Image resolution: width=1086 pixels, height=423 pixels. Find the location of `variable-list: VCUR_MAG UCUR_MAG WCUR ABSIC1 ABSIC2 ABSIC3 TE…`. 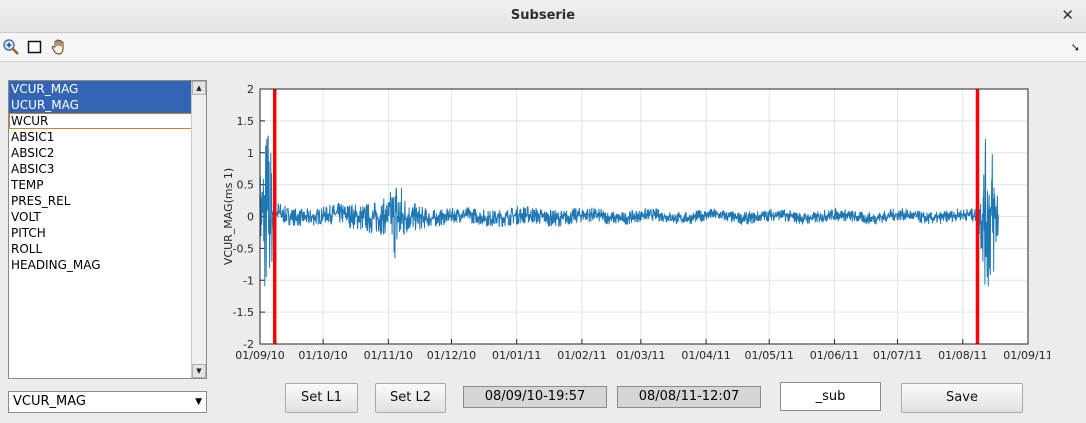

variable-list: VCUR_MAG UCUR_MAG WCUR ABSIC1 ABSIC2 ABSIC3 TE… is located at coordinates (100, 177).